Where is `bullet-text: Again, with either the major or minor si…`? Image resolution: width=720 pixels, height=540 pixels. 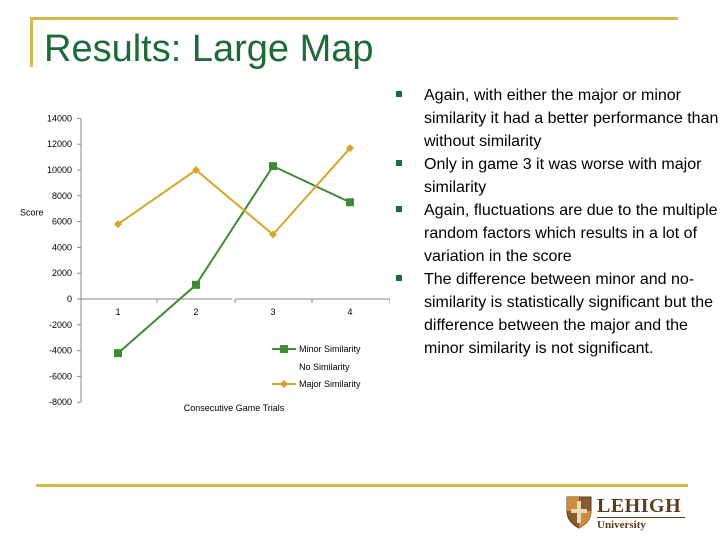 bullet-text: Again, with either the major or minor si… is located at coordinates (571, 118).